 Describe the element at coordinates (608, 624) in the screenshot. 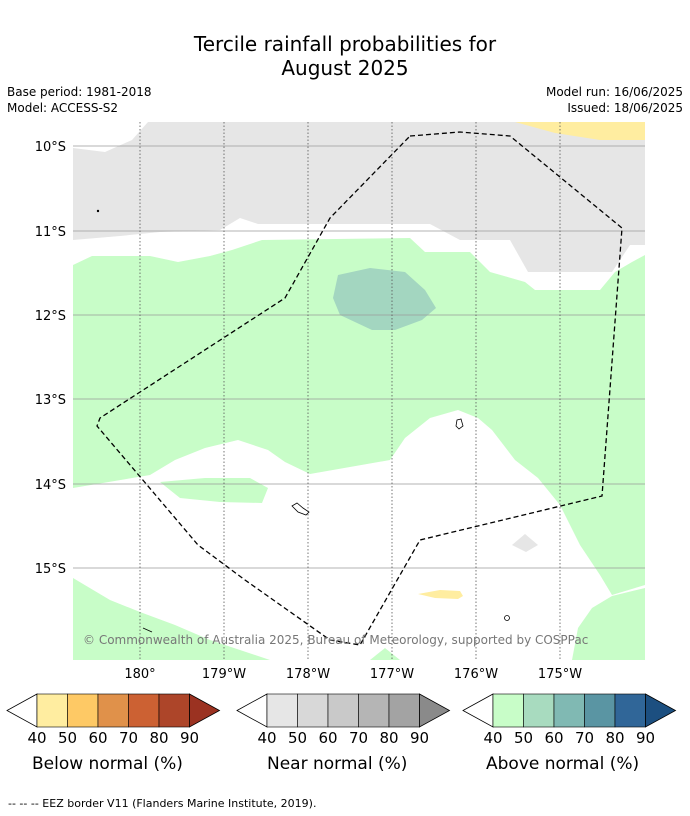

I see `above-normal-patch-south-east` at that location.